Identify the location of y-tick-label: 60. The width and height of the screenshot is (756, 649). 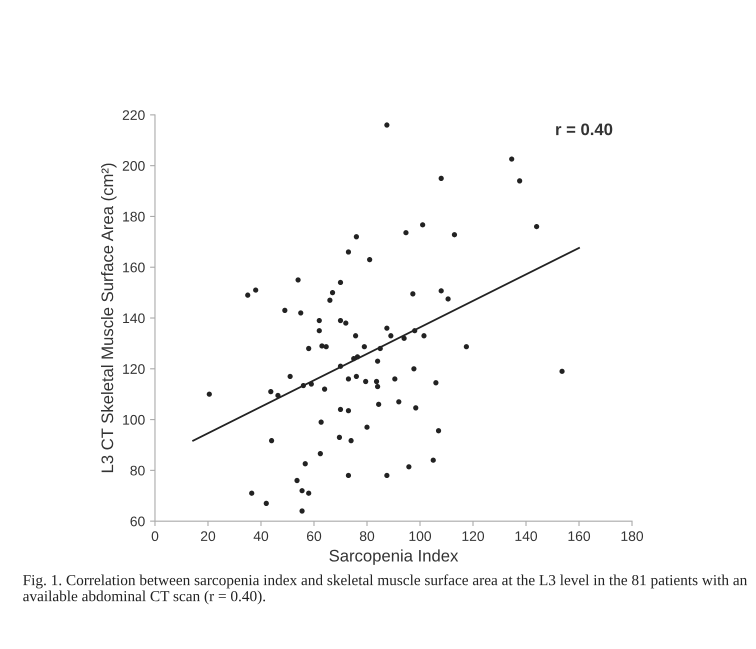
(137, 521).